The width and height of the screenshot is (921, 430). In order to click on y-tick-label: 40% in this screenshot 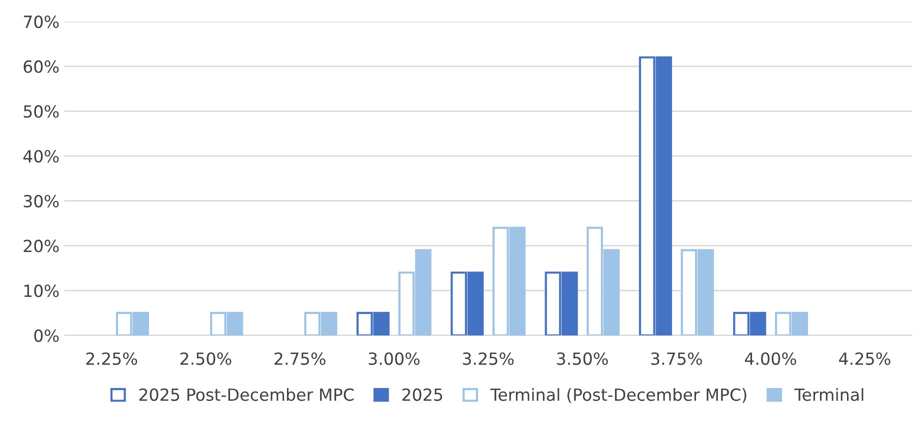, I will do `click(41, 156)`.